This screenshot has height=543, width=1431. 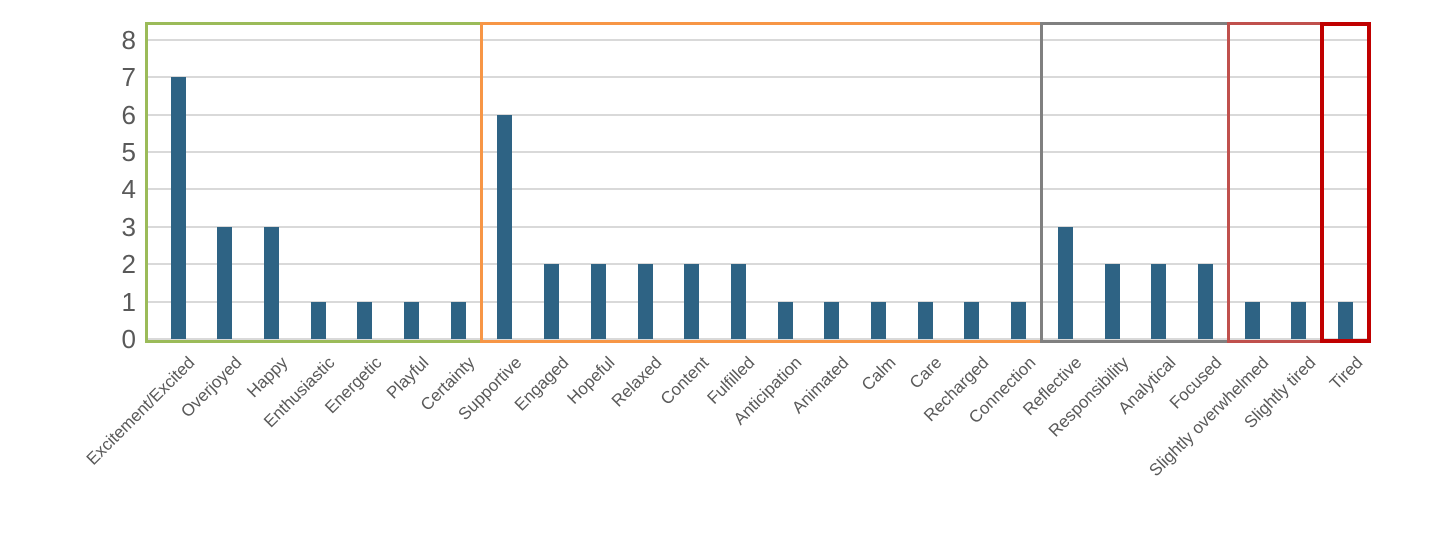 I want to click on y-axis-label: 5, so click(x=128, y=152).